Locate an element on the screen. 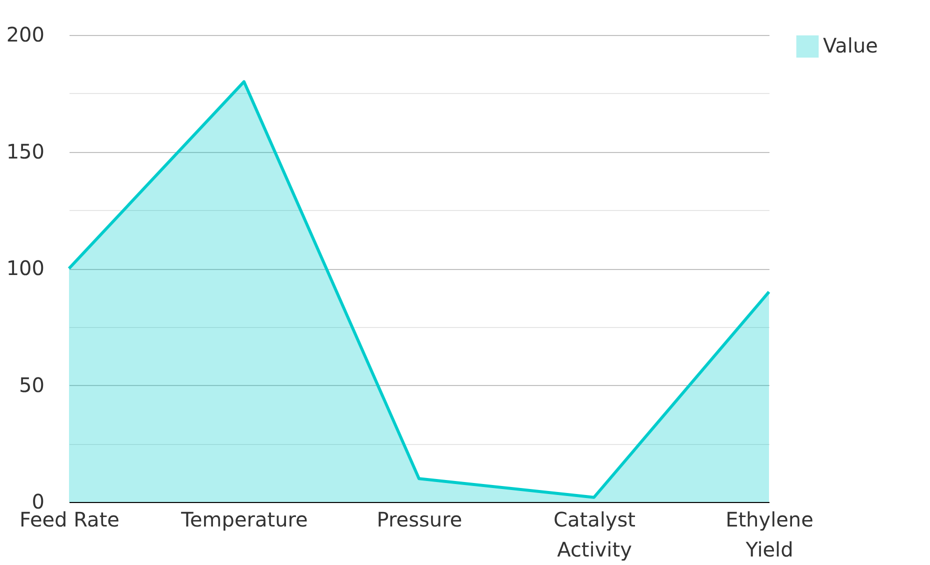  y-tick-label: 50 is located at coordinates (31, 384).